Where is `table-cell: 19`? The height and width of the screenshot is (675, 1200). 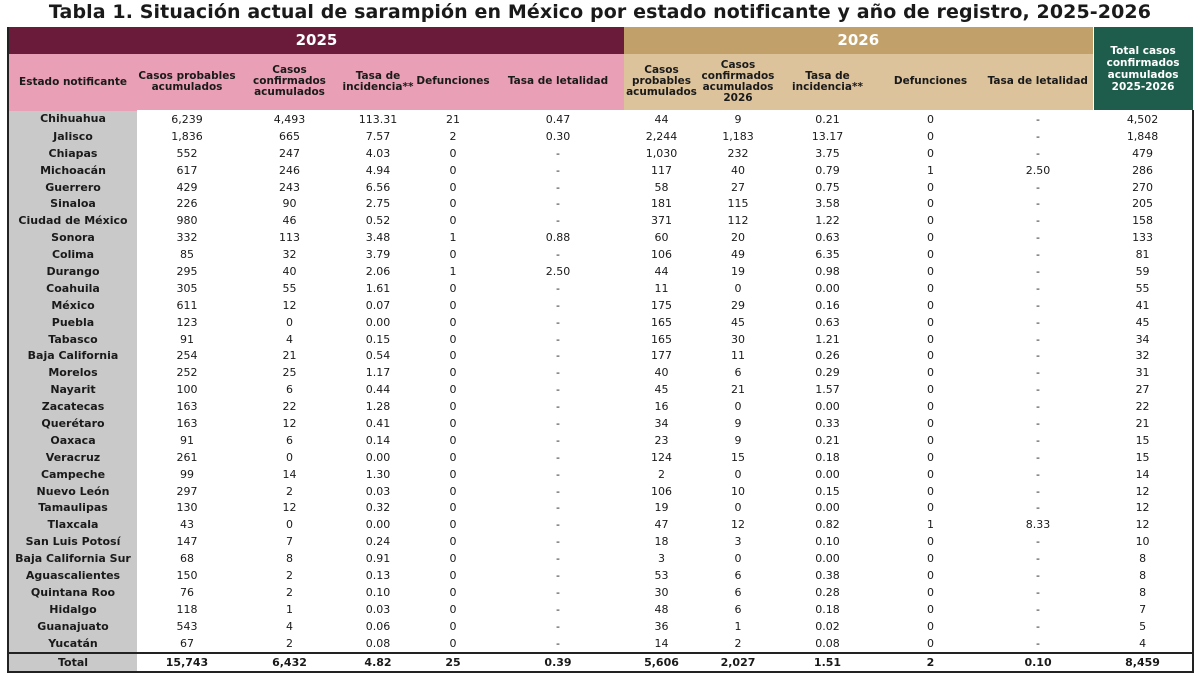
table-cell: 19 is located at coordinates (661, 508).